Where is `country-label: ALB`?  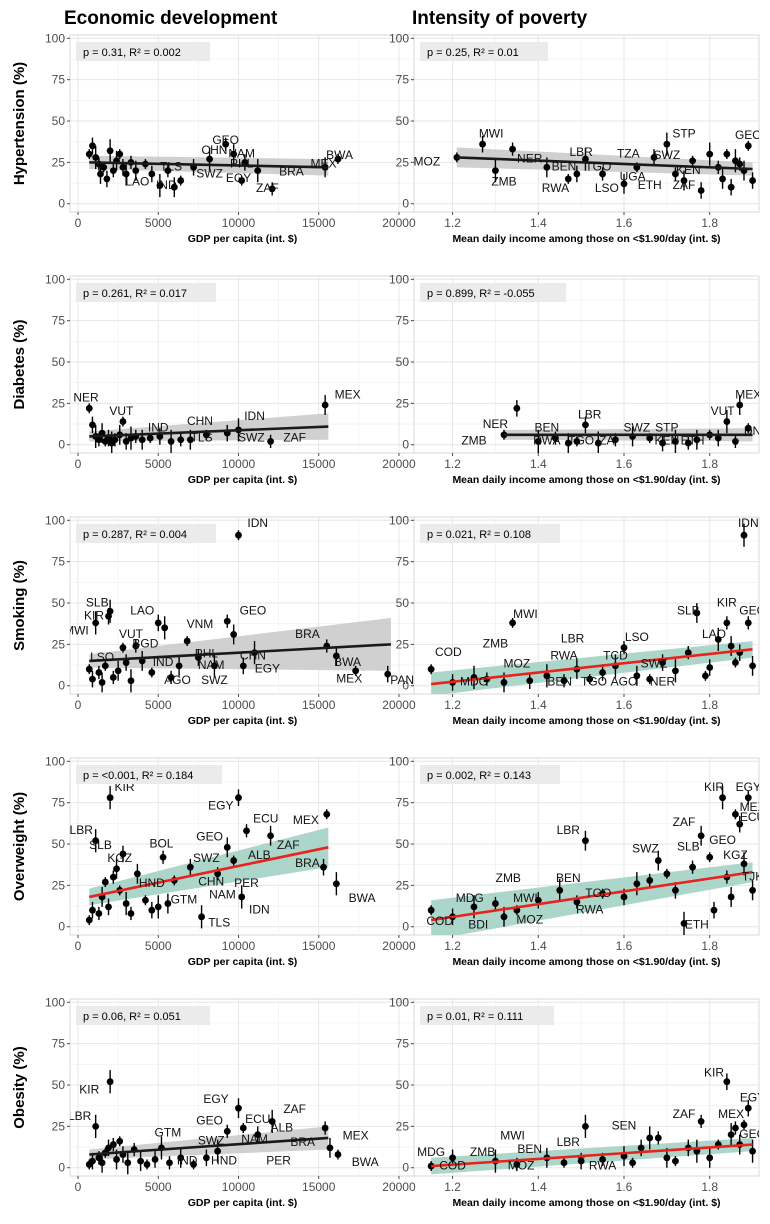 country-label: ALB is located at coordinates (281, 1127).